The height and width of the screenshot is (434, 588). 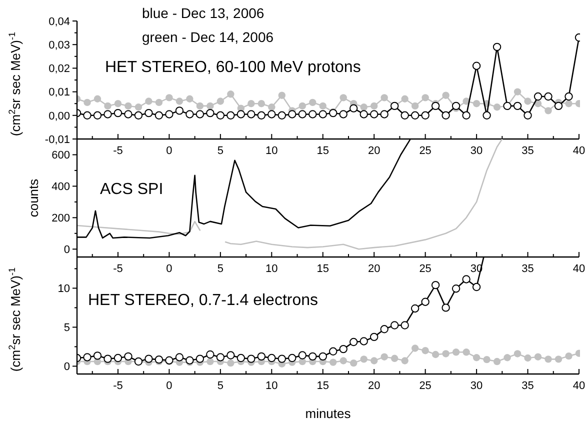 What do you see at coordinates (59, 45) in the screenshot?
I see `y-tick-label: 0,03` at bounding box center [59, 45].